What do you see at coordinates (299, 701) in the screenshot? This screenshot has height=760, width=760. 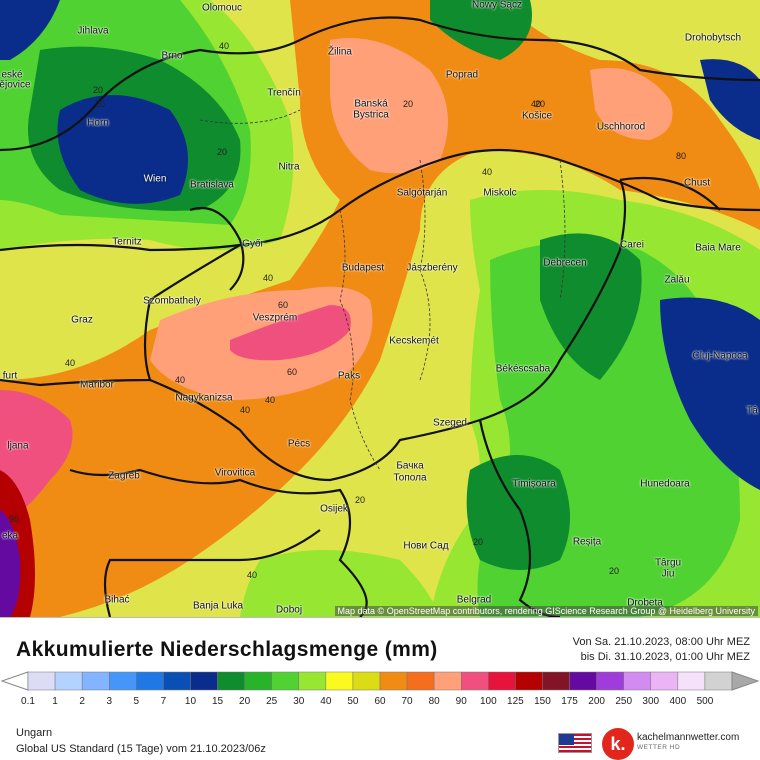 I see `scale-tick-label: 30` at bounding box center [299, 701].